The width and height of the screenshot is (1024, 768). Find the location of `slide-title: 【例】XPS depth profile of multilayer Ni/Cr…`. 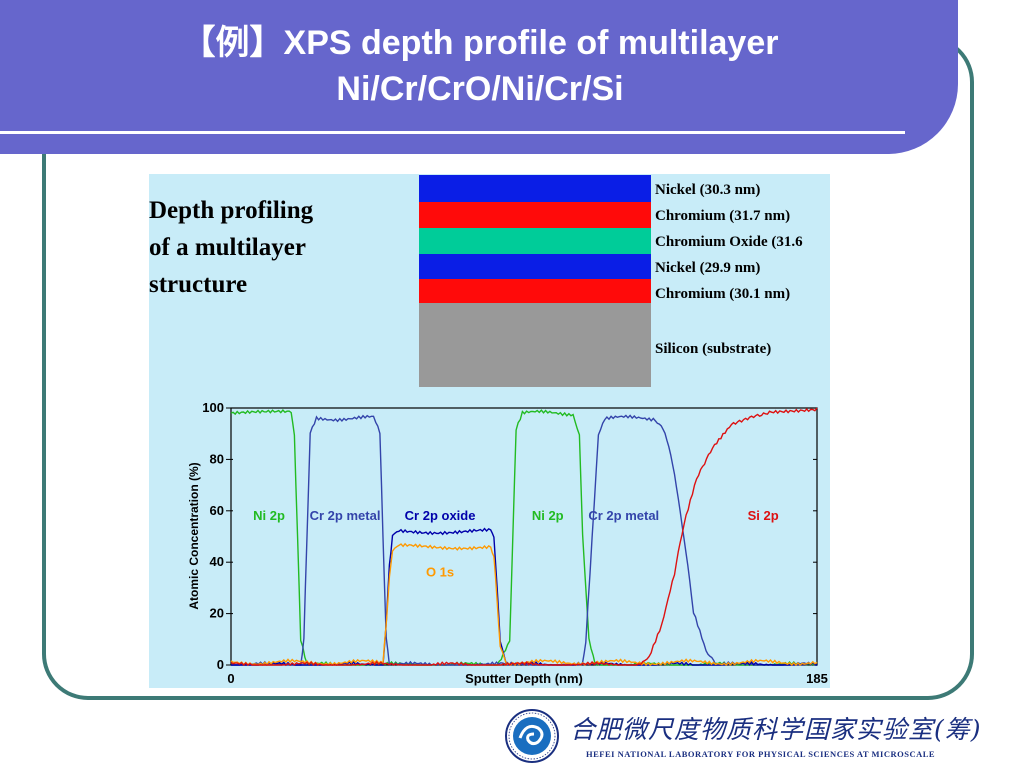

slide-title: 【例】XPS depth profile of multilayer Ni/Cr… is located at coordinates (480, 66).